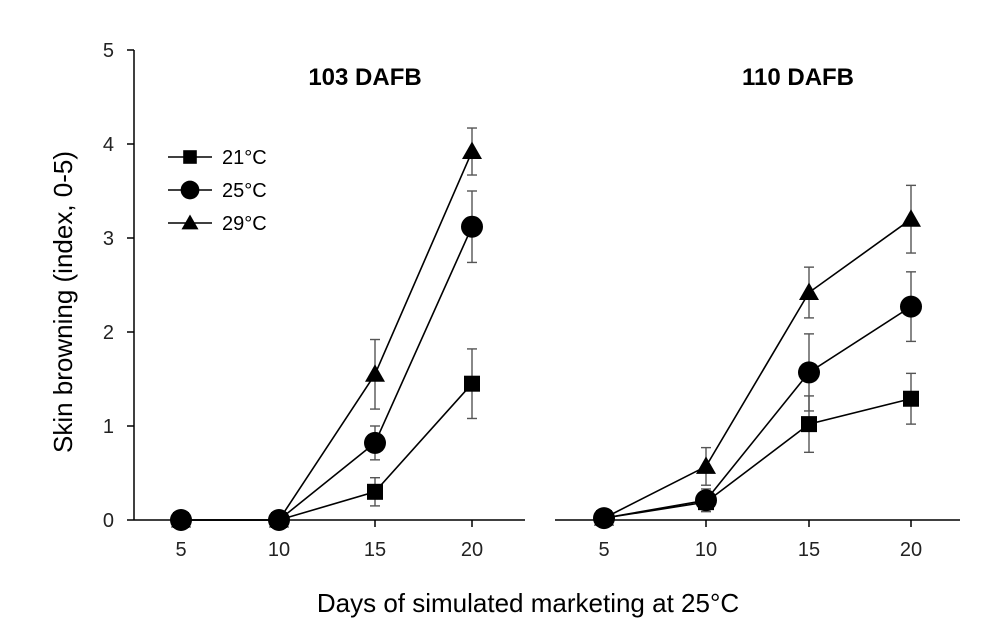 The width and height of the screenshot is (984, 642). What do you see at coordinates (809, 424) in the screenshot?
I see `marker-panel-2-21c-pt3` at bounding box center [809, 424].